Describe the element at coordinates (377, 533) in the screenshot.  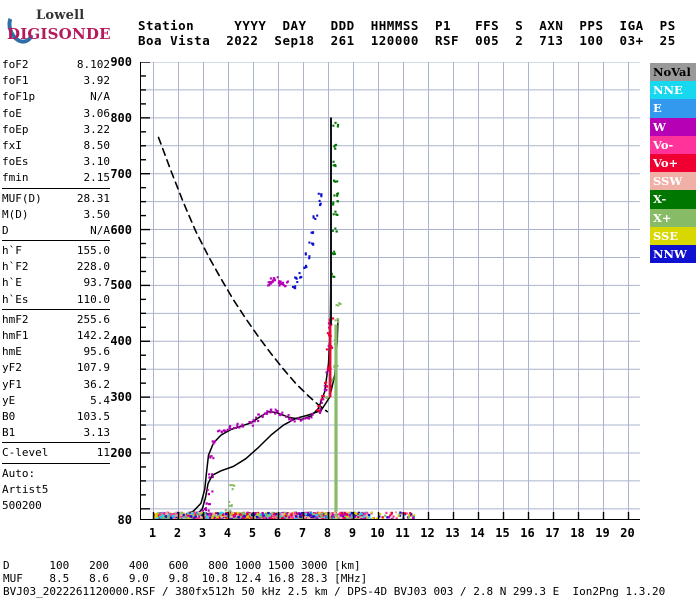
I see `x-axis-tick-label: 10` at that location.